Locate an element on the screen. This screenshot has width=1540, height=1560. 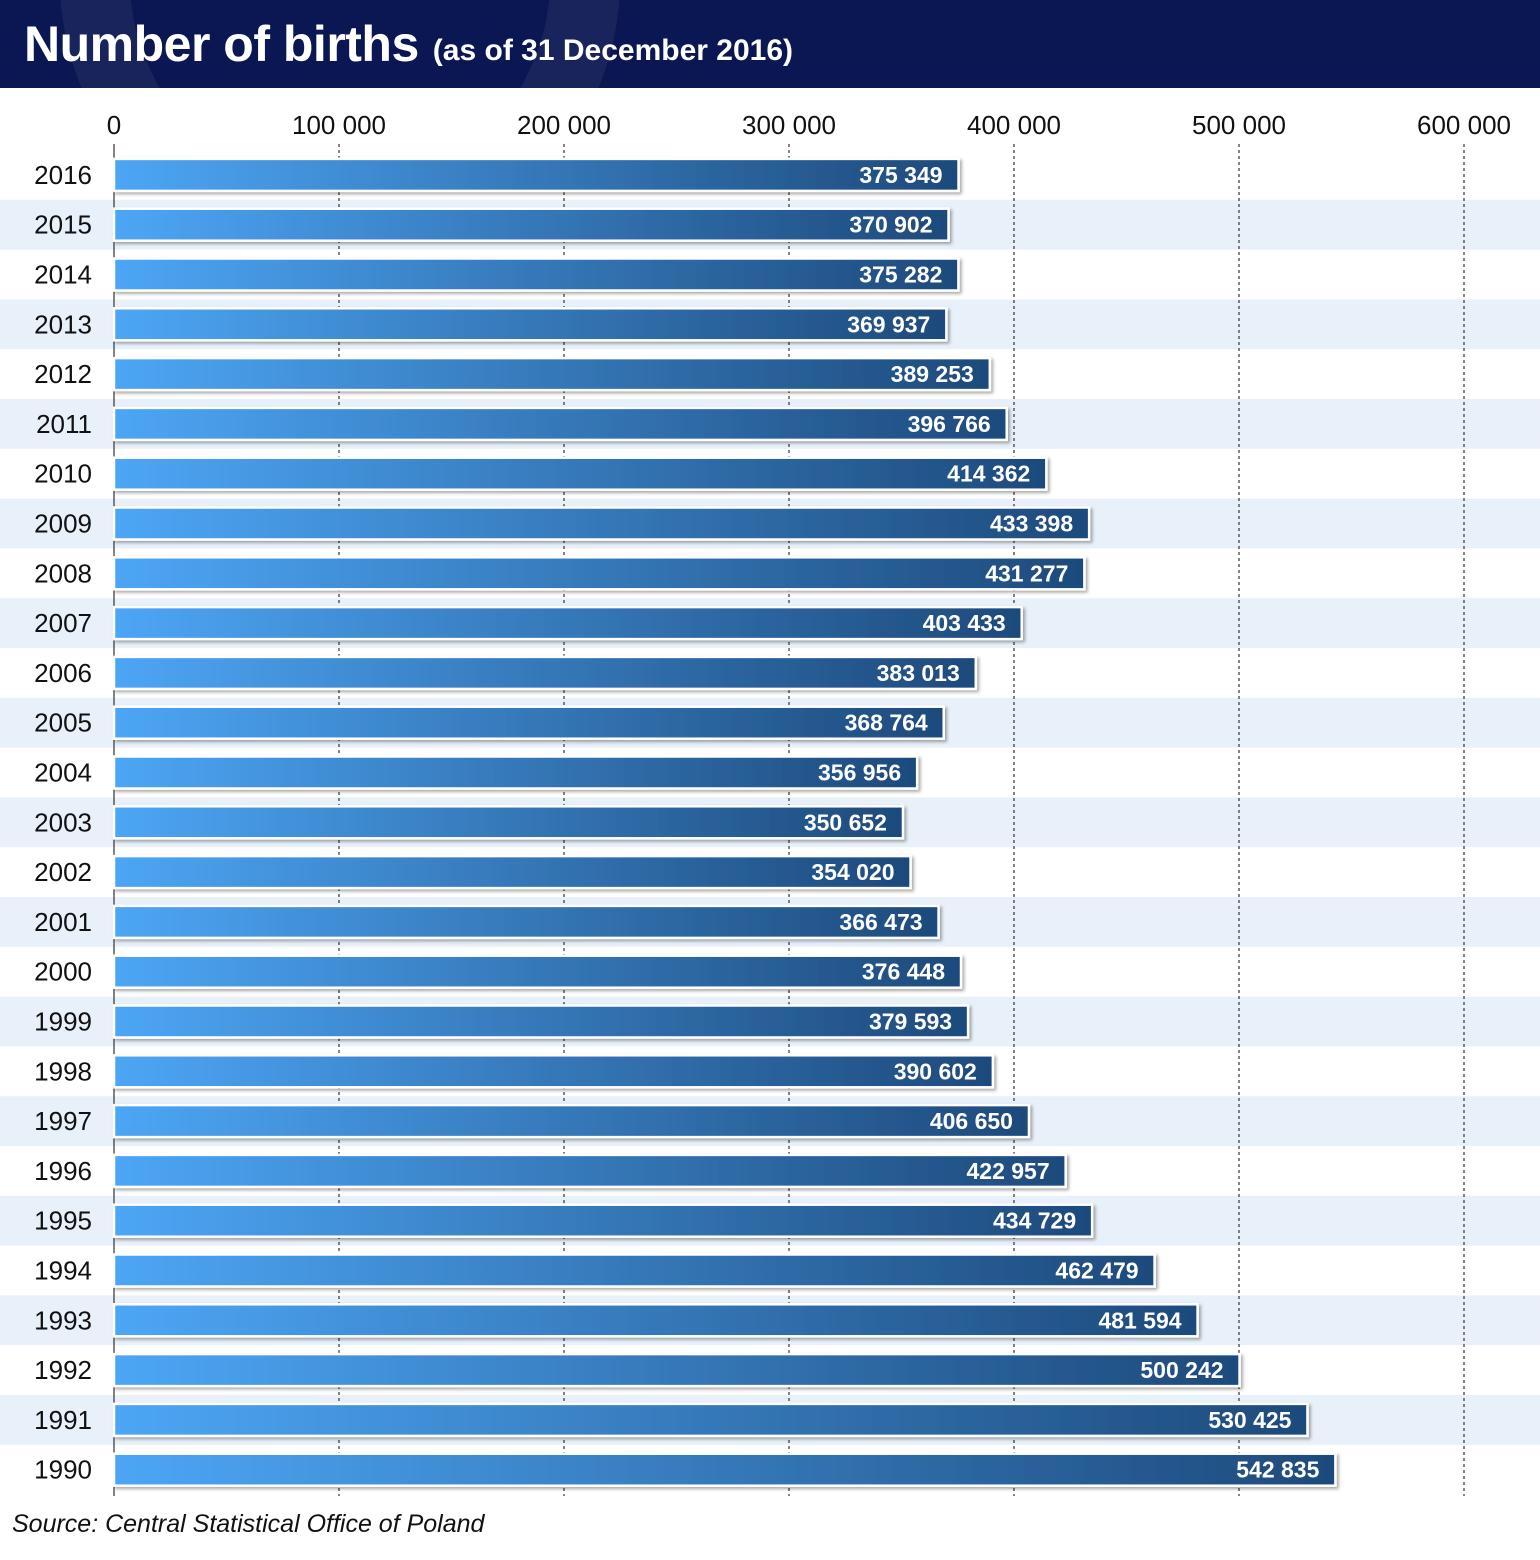
y-tick-label: 1997 is located at coordinates (63, 1121).